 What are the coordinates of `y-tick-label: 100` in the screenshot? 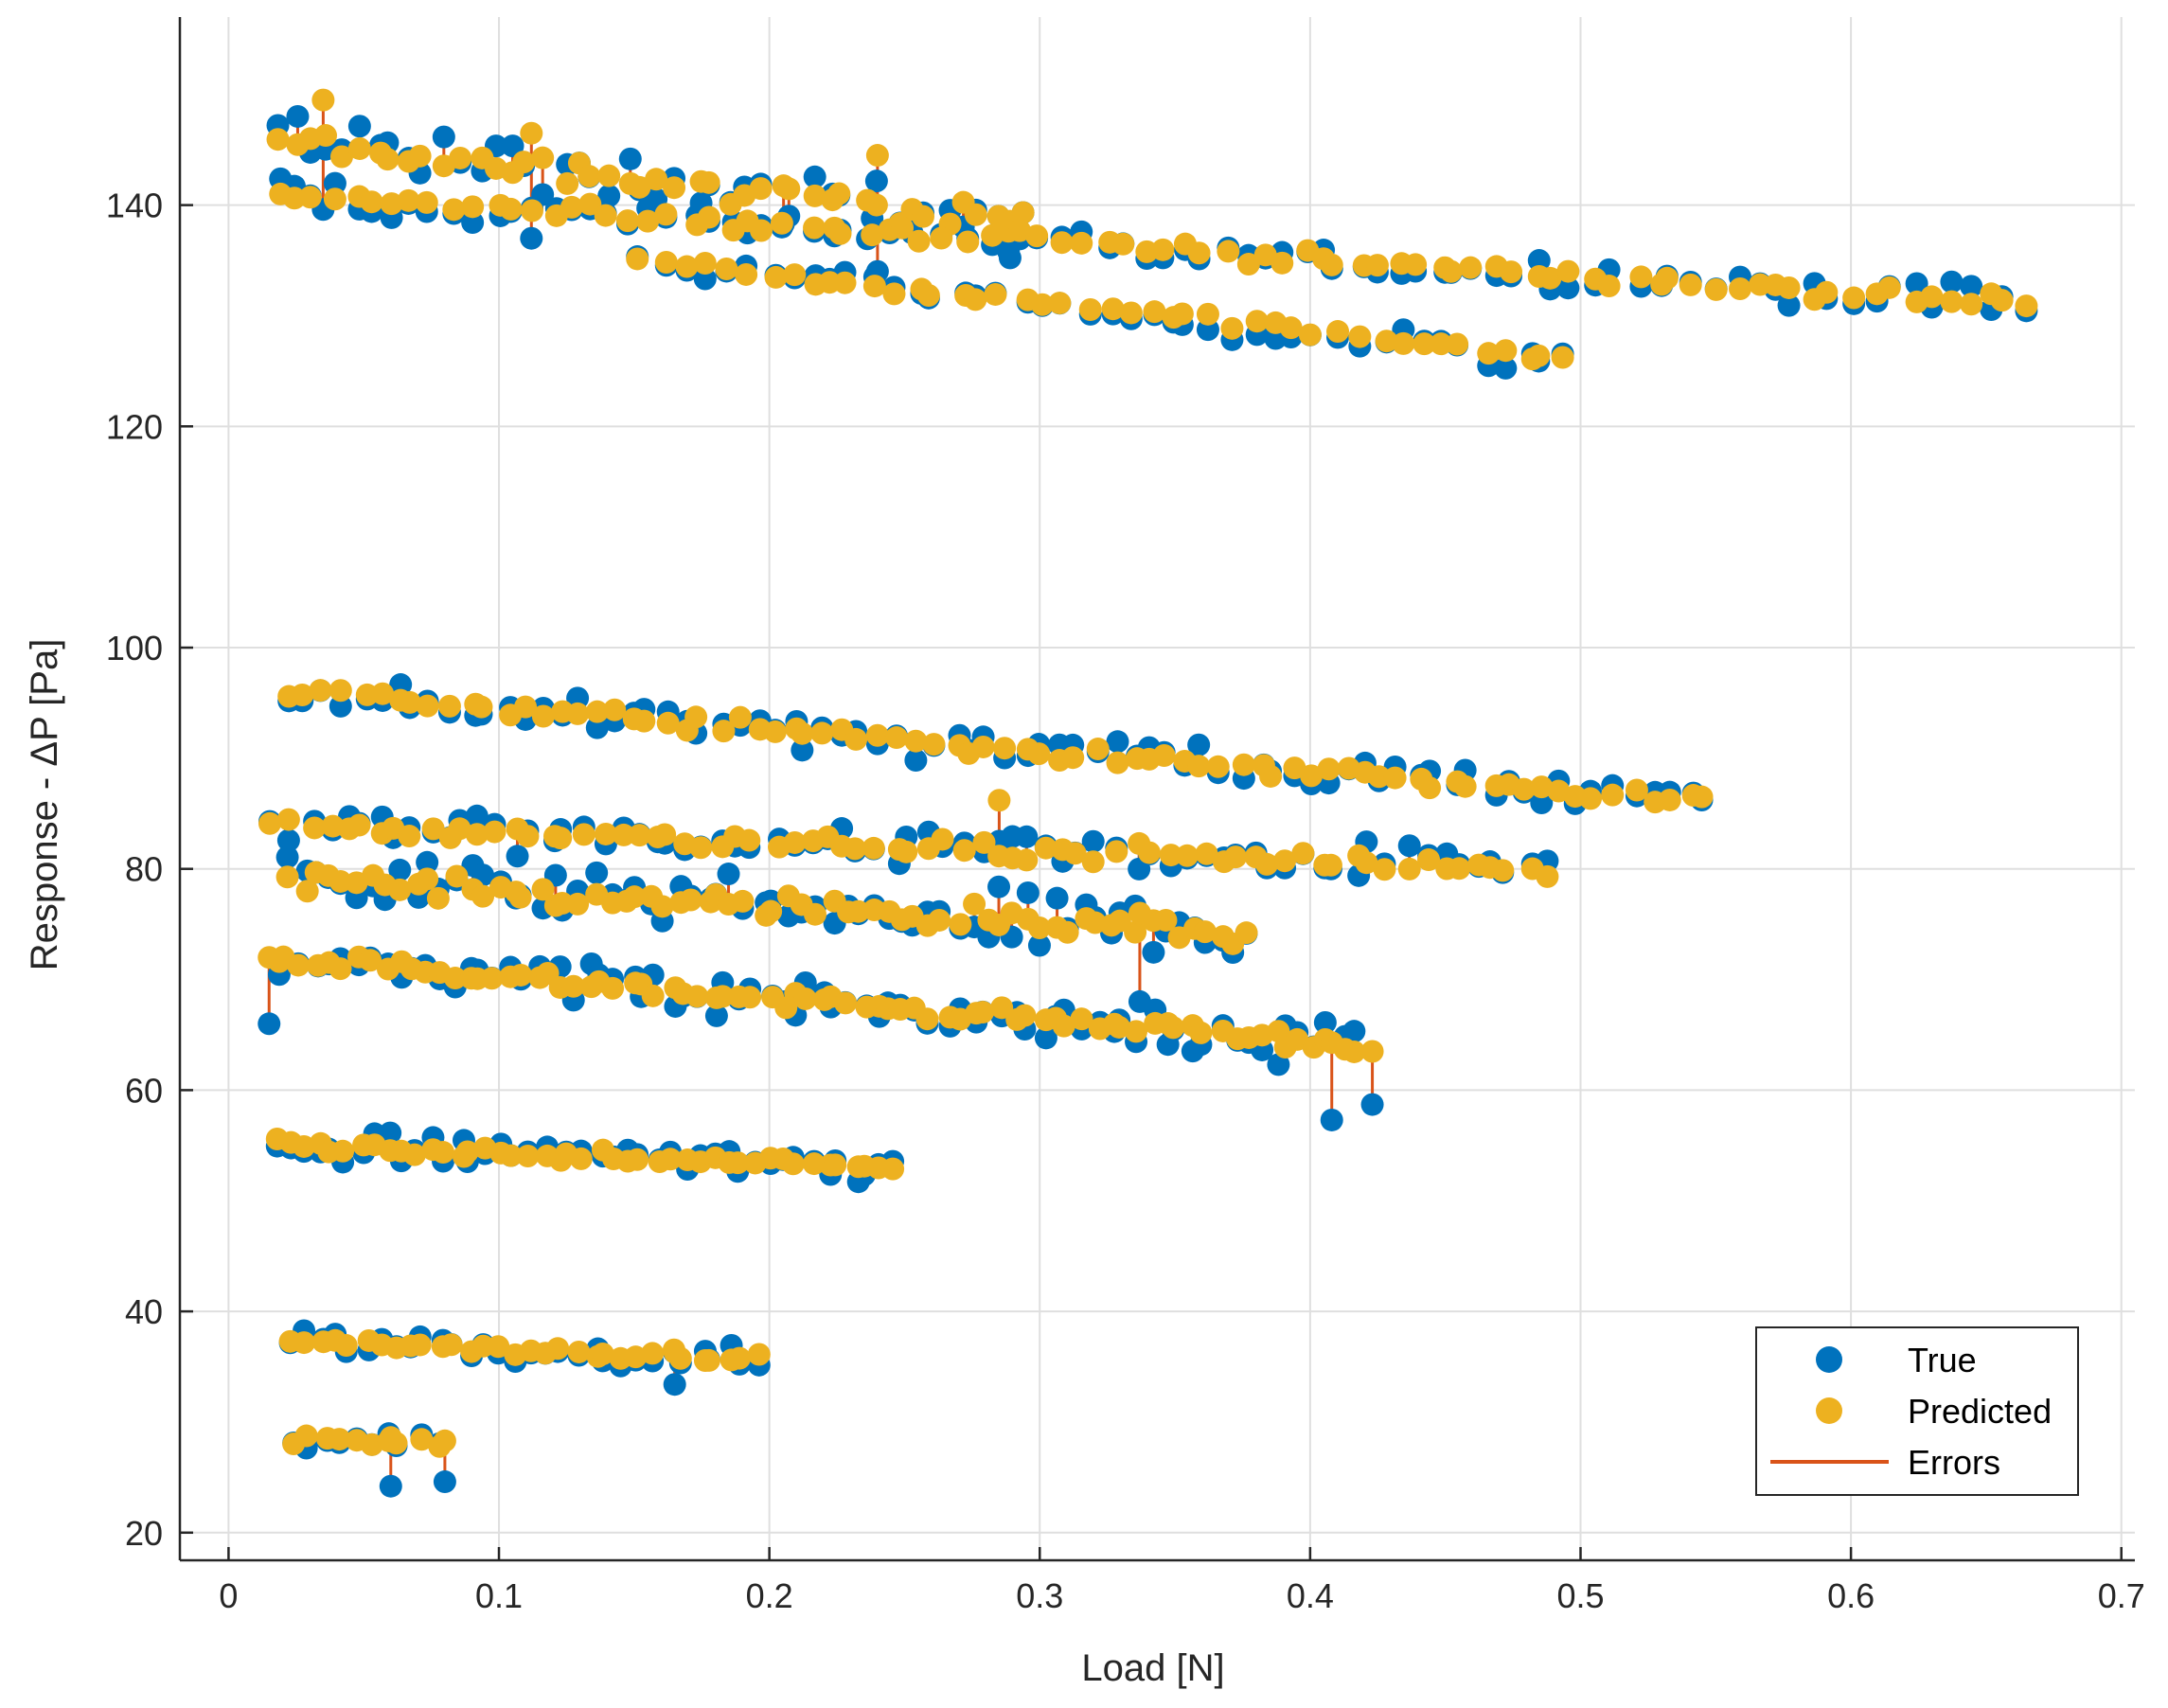 It's located at (135, 648).